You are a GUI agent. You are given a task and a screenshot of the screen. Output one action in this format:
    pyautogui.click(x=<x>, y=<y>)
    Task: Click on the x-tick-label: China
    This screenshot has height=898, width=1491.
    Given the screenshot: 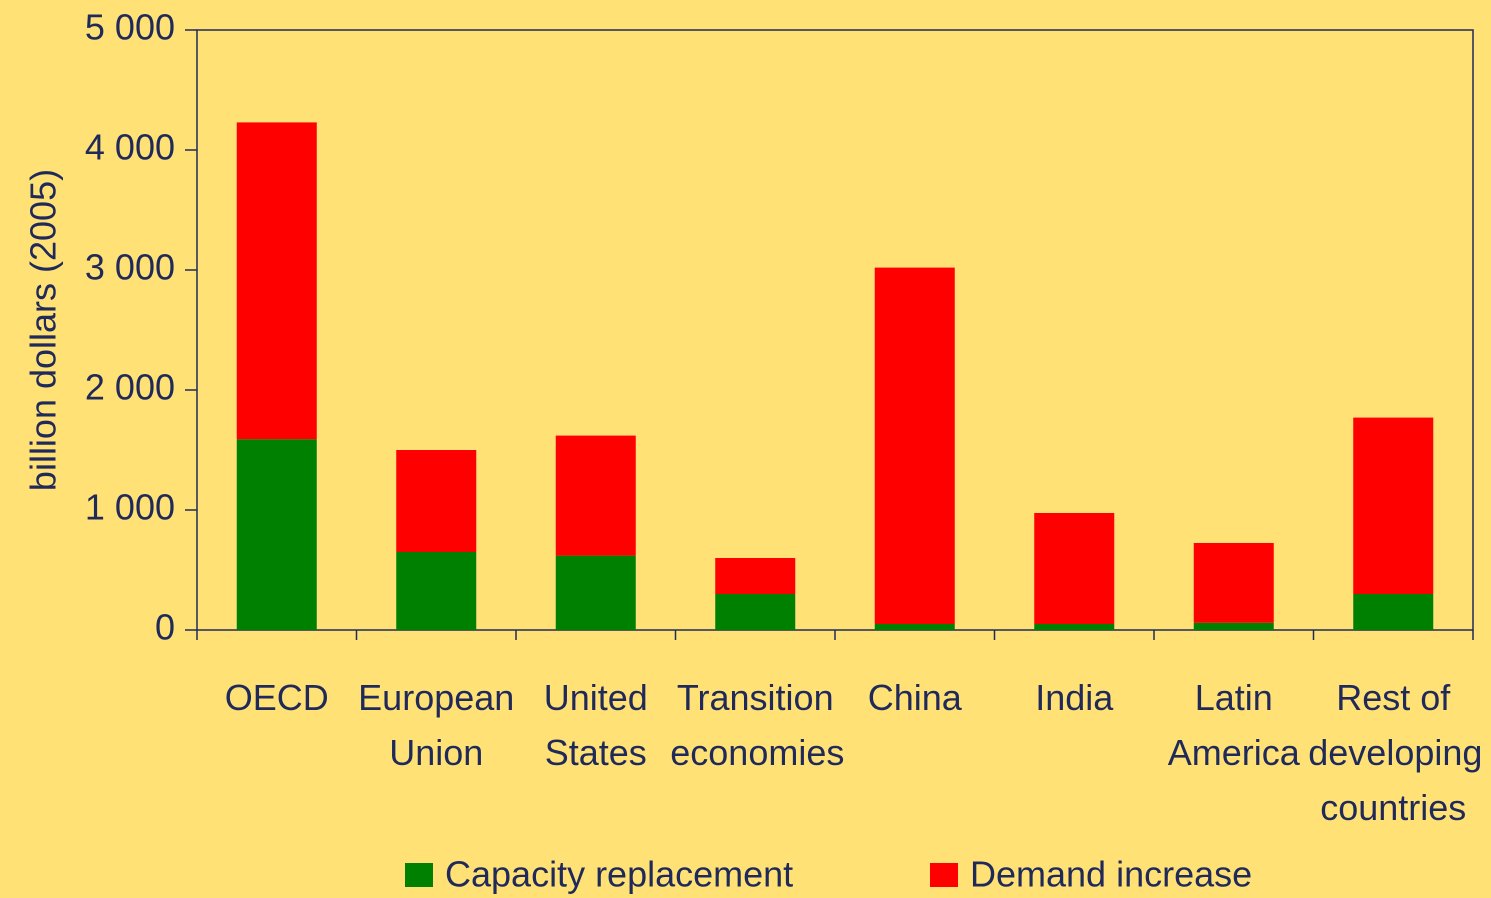 What is the action you would take?
    pyautogui.click(x=914, y=697)
    